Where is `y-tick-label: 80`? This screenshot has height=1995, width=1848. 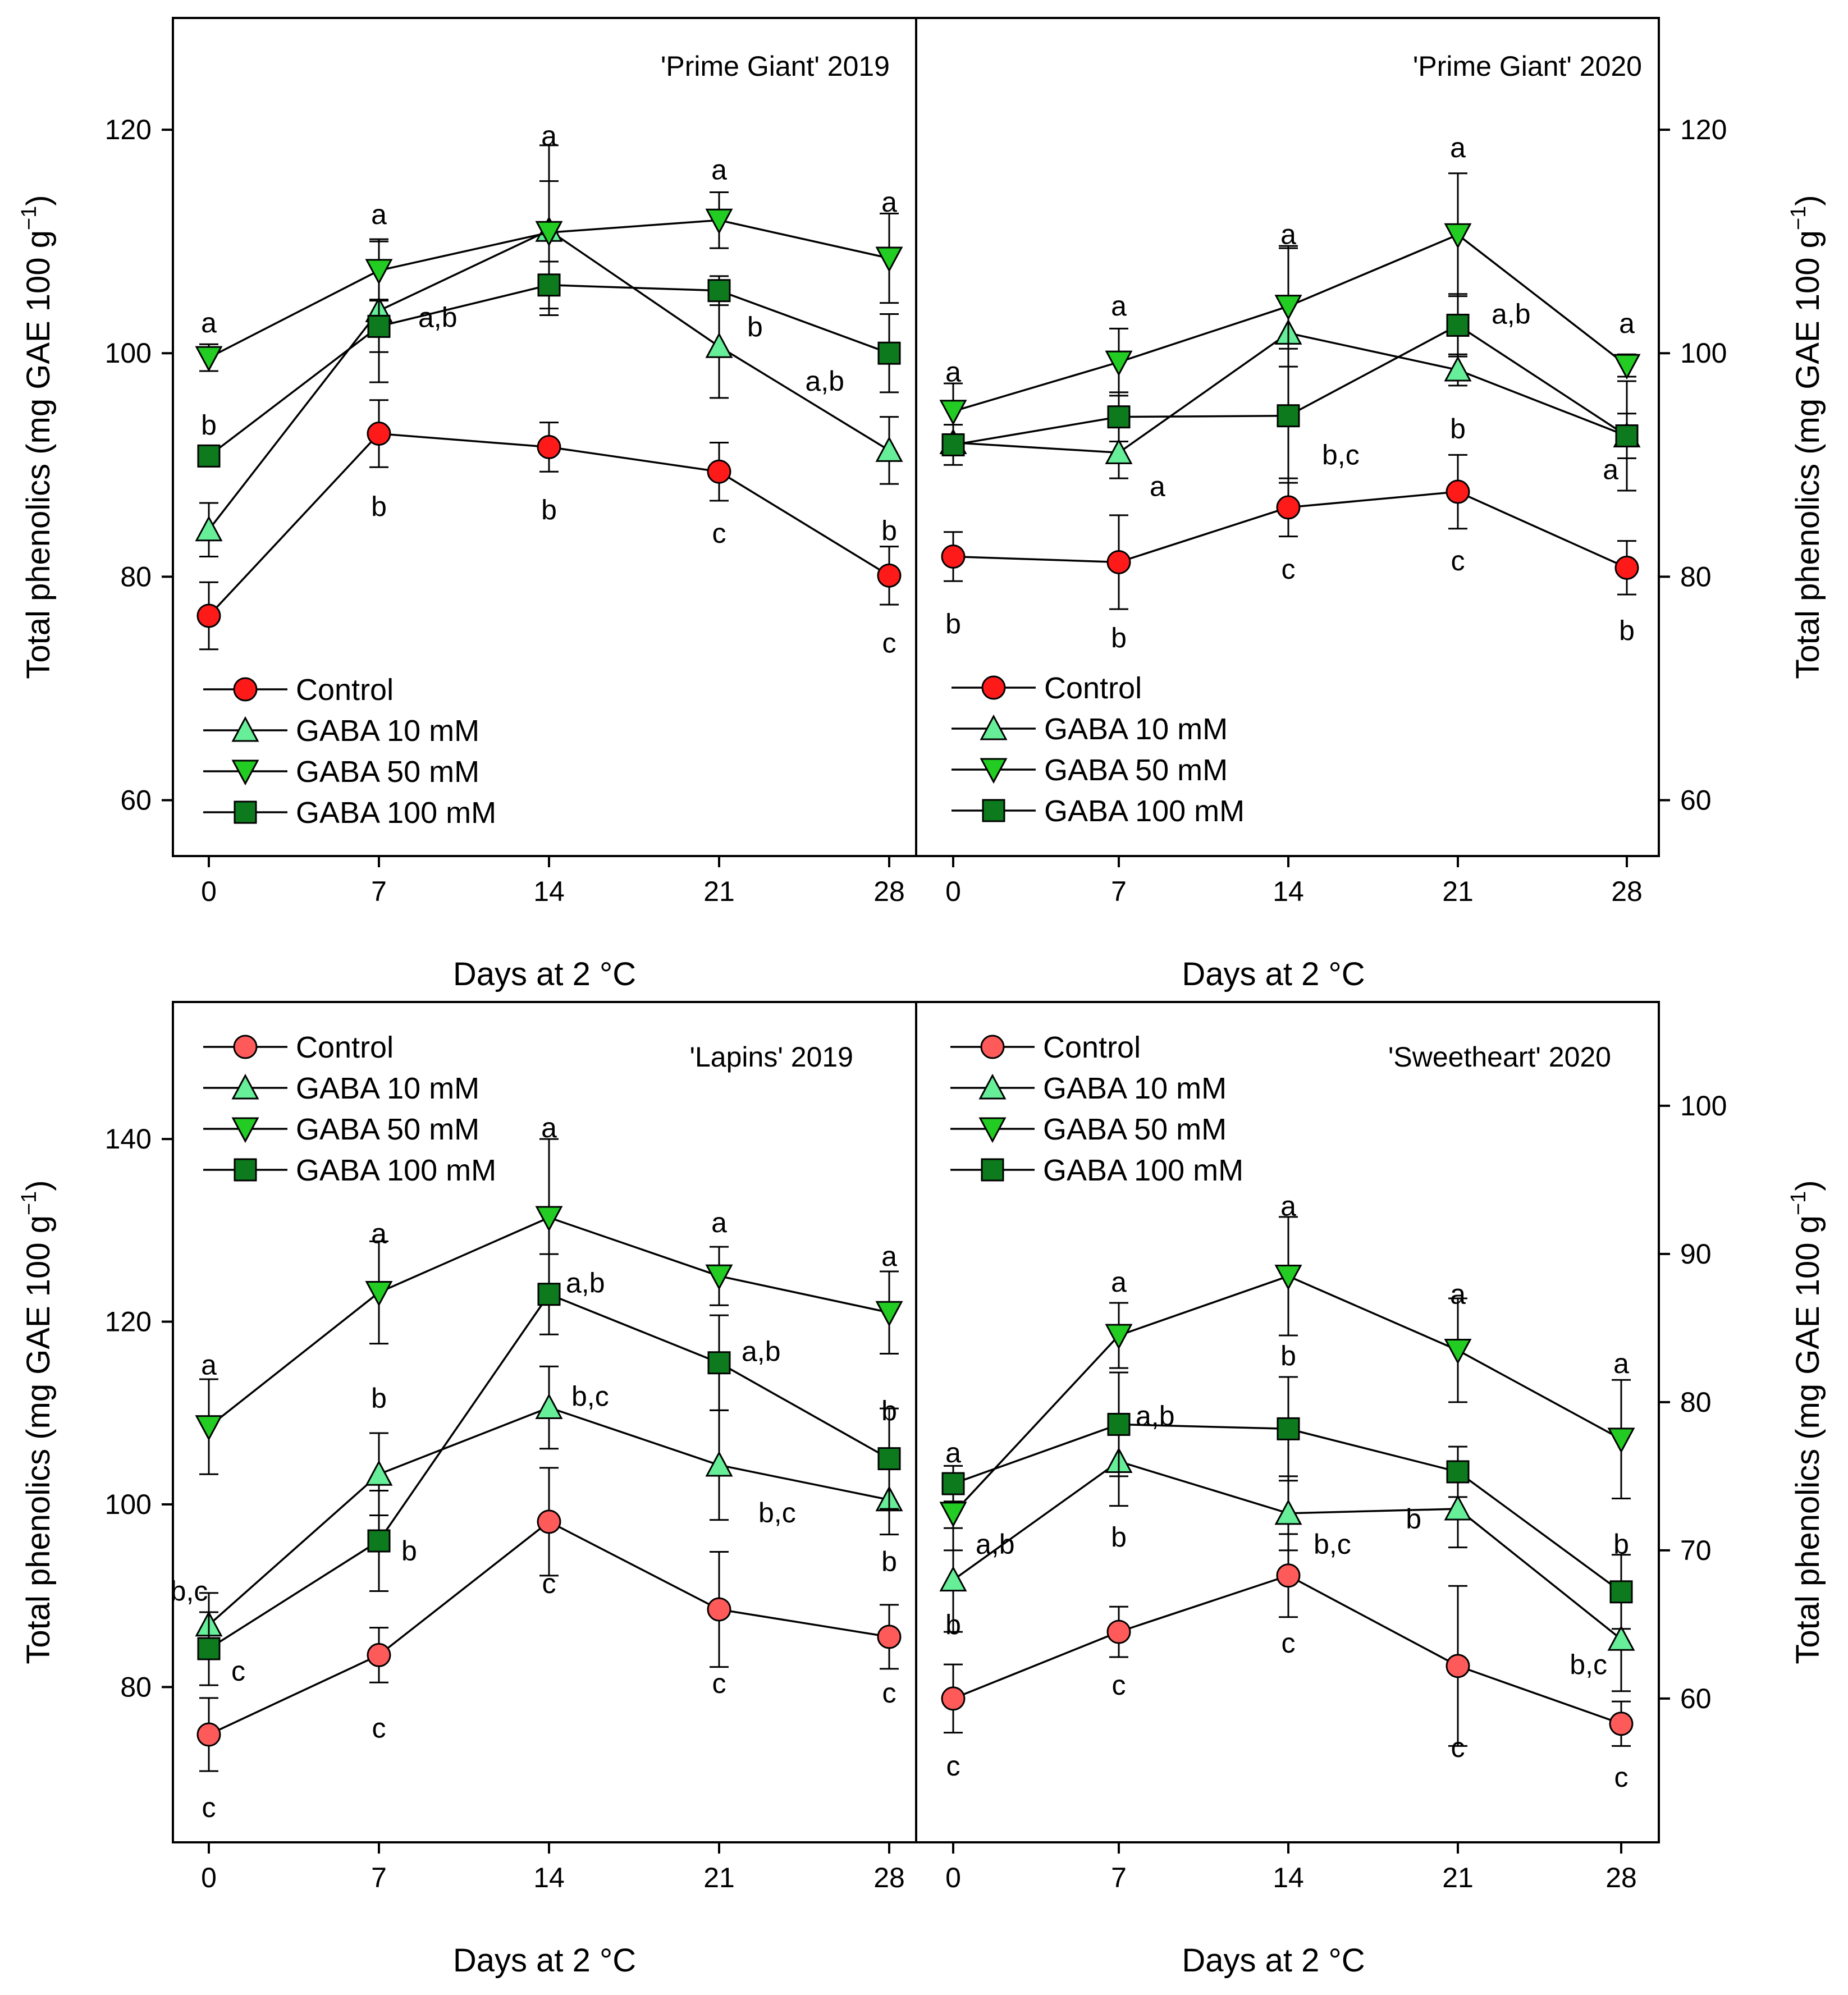 y-tick-label: 80 is located at coordinates (136, 576).